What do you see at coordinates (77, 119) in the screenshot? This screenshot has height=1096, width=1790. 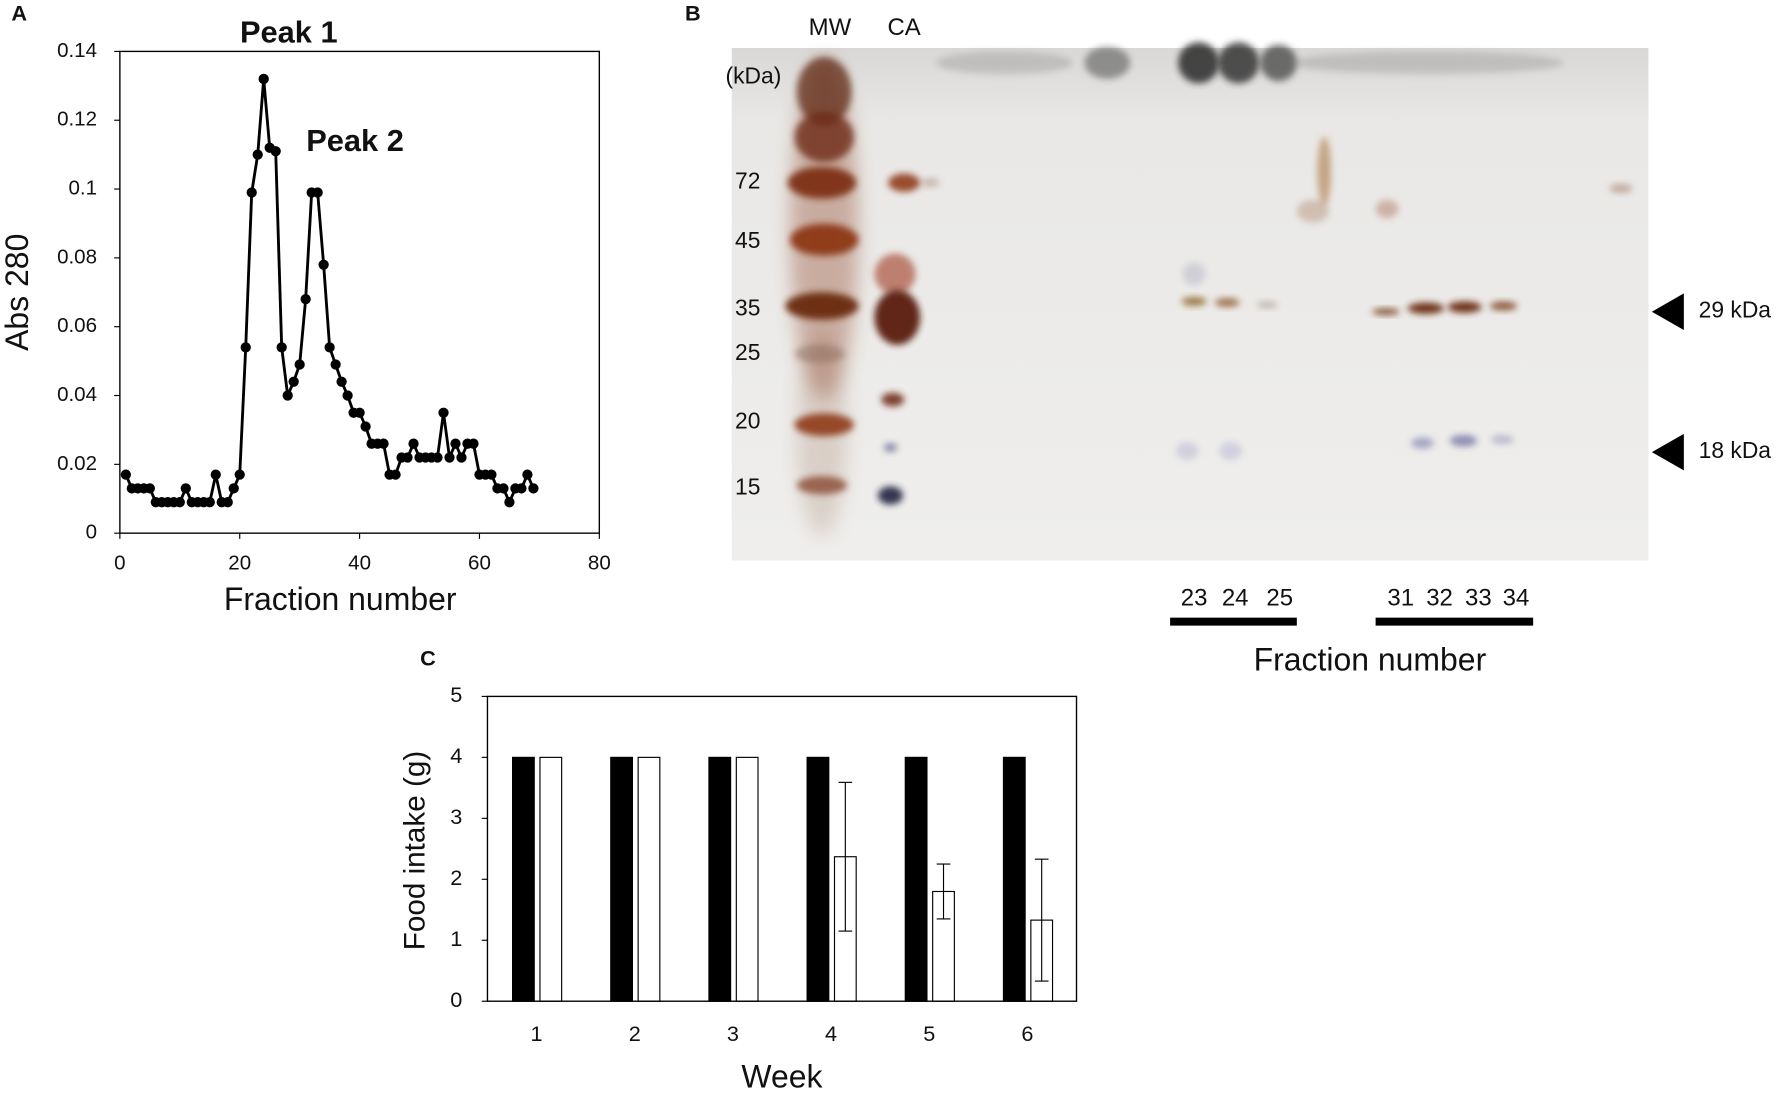 I see `y-tick-label: 0.12` at bounding box center [77, 119].